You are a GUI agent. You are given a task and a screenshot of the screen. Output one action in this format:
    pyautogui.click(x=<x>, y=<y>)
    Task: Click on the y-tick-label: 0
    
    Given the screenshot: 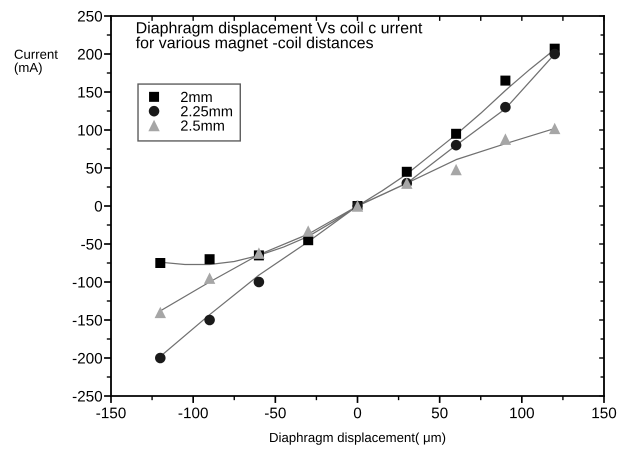 What is the action you would take?
    pyautogui.click(x=98, y=206)
    